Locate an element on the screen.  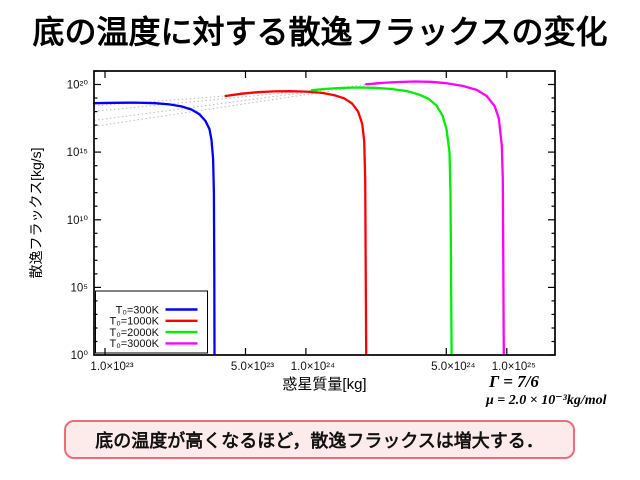
gamma-annotation: Γ = 7/6 is located at coordinates (514, 381).